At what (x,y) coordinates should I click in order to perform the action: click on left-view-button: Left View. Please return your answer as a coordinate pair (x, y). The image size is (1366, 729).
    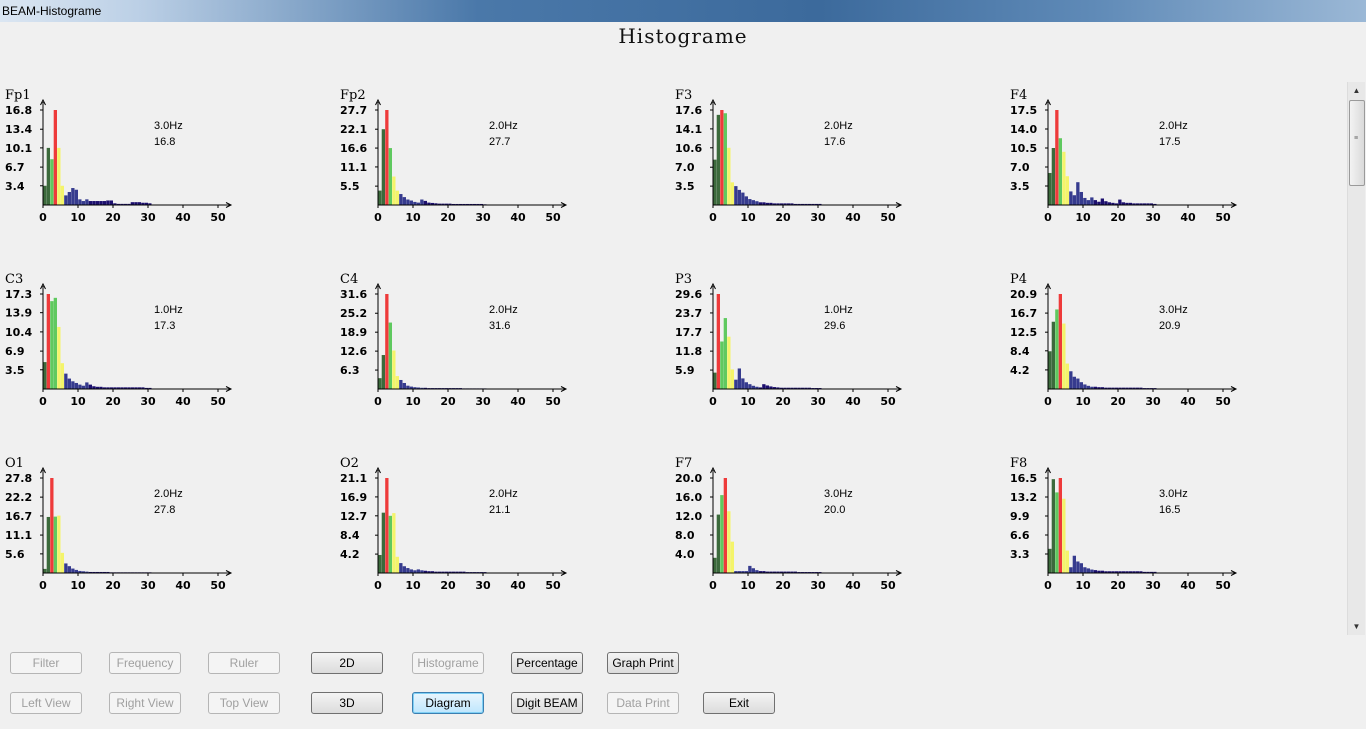
    Looking at the image, I should click on (46, 703).